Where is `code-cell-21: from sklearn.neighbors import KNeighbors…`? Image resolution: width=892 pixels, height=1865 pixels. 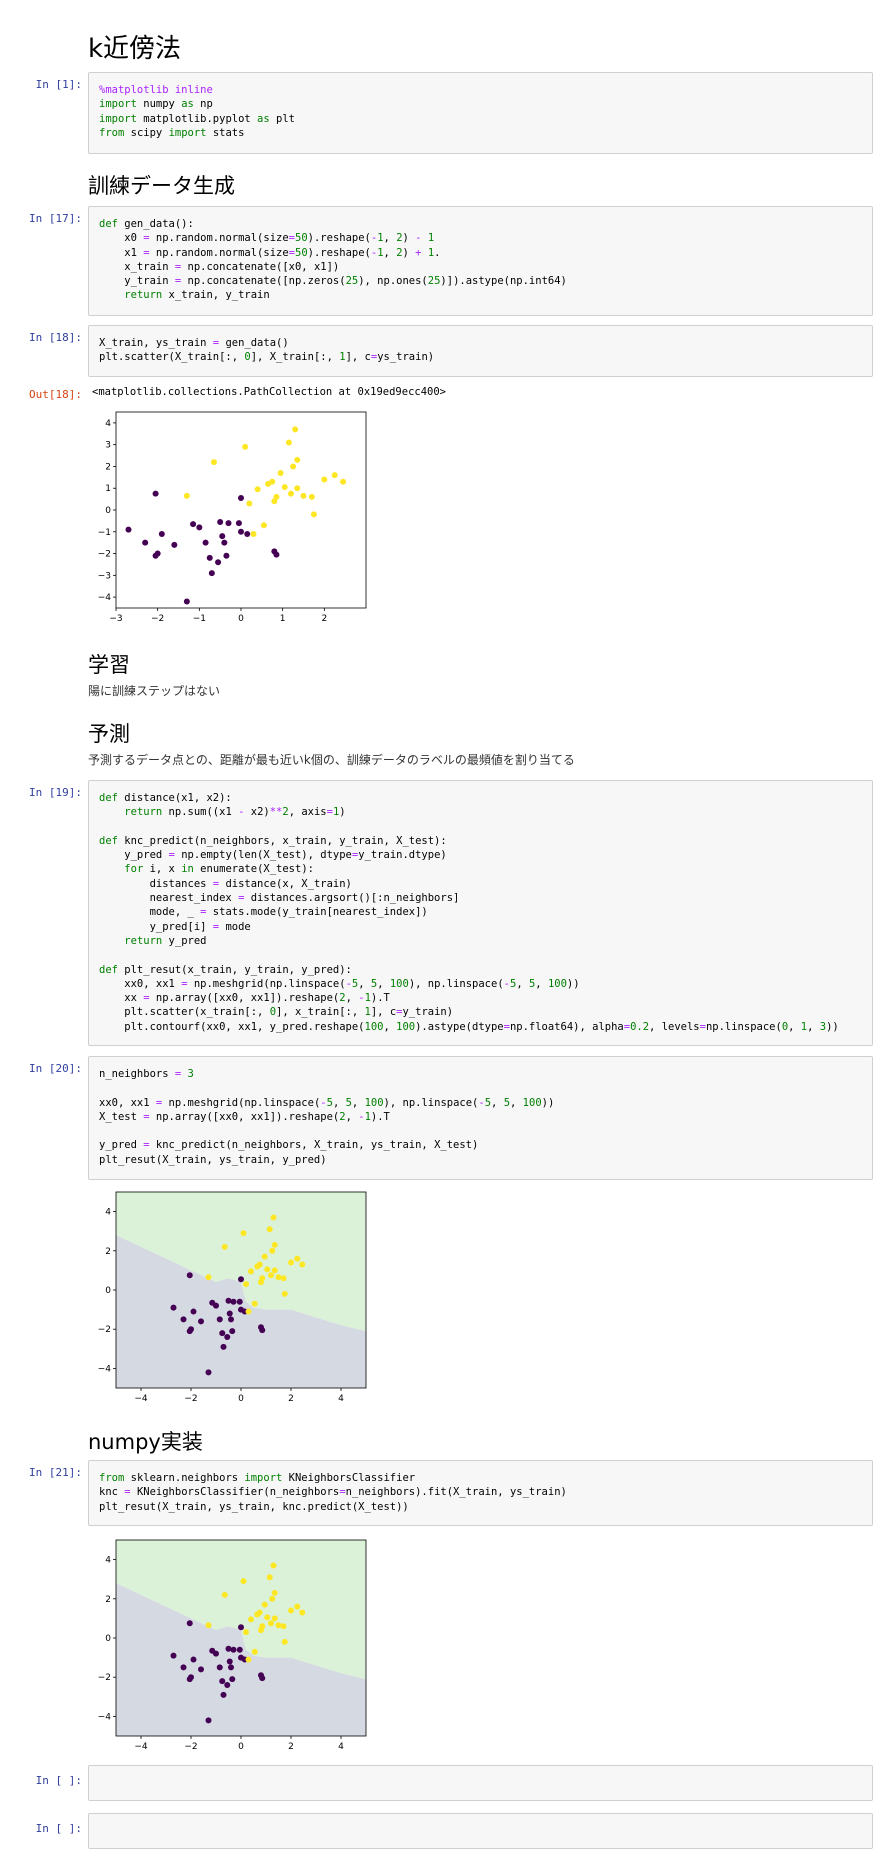 code-cell-21: from sklearn.neighbors import KNeighbors… is located at coordinates (480, 1493).